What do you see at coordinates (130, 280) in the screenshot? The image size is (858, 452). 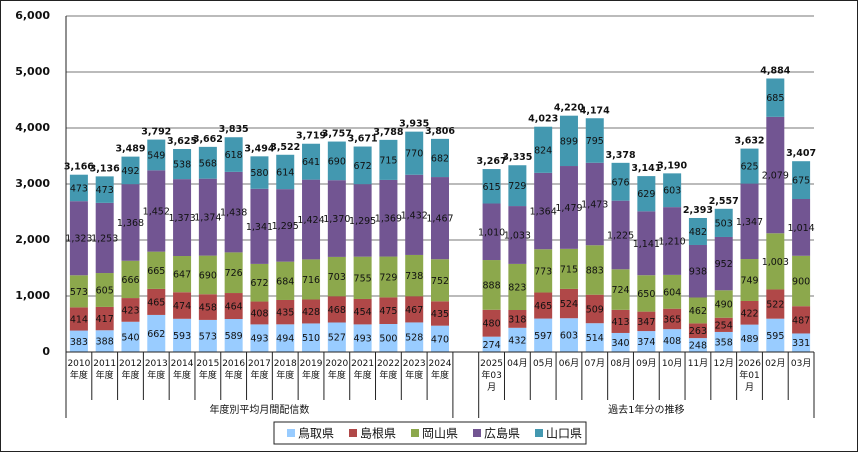 I see `data-label: 666` at bounding box center [130, 280].